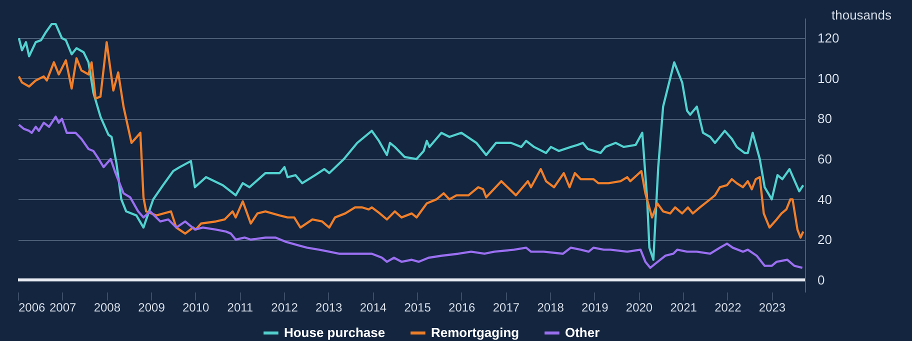 This screenshot has height=341, width=912. What do you see at coordinates (335, 332) in the screenshot?
I see `legend-label: House purchase` at bounding box center [335, 332].